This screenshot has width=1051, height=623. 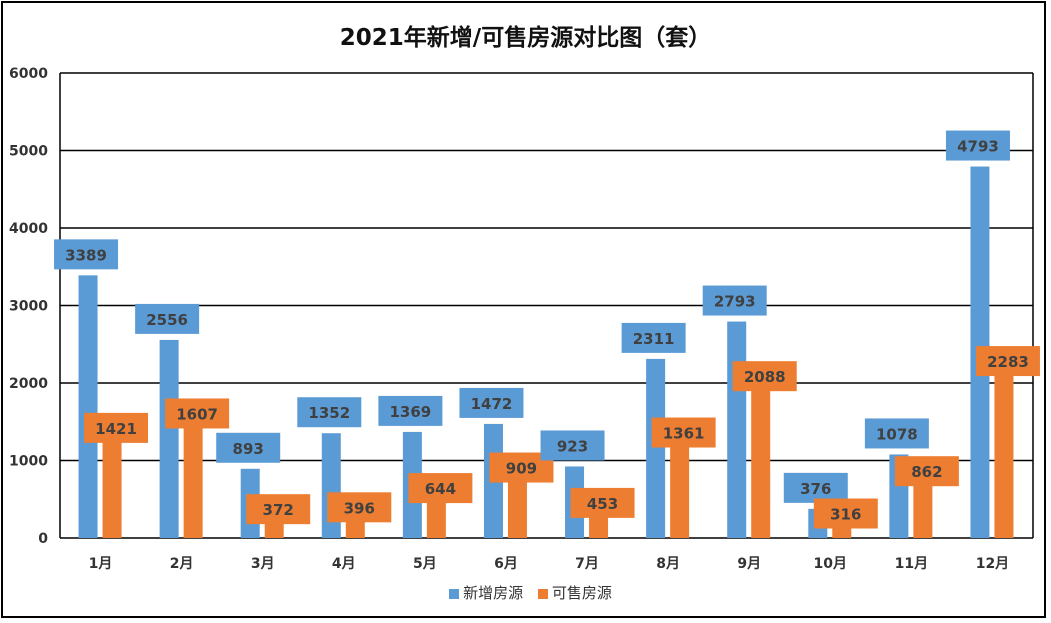 I want to click on data-label: 1607, so click(x=197, y=414).